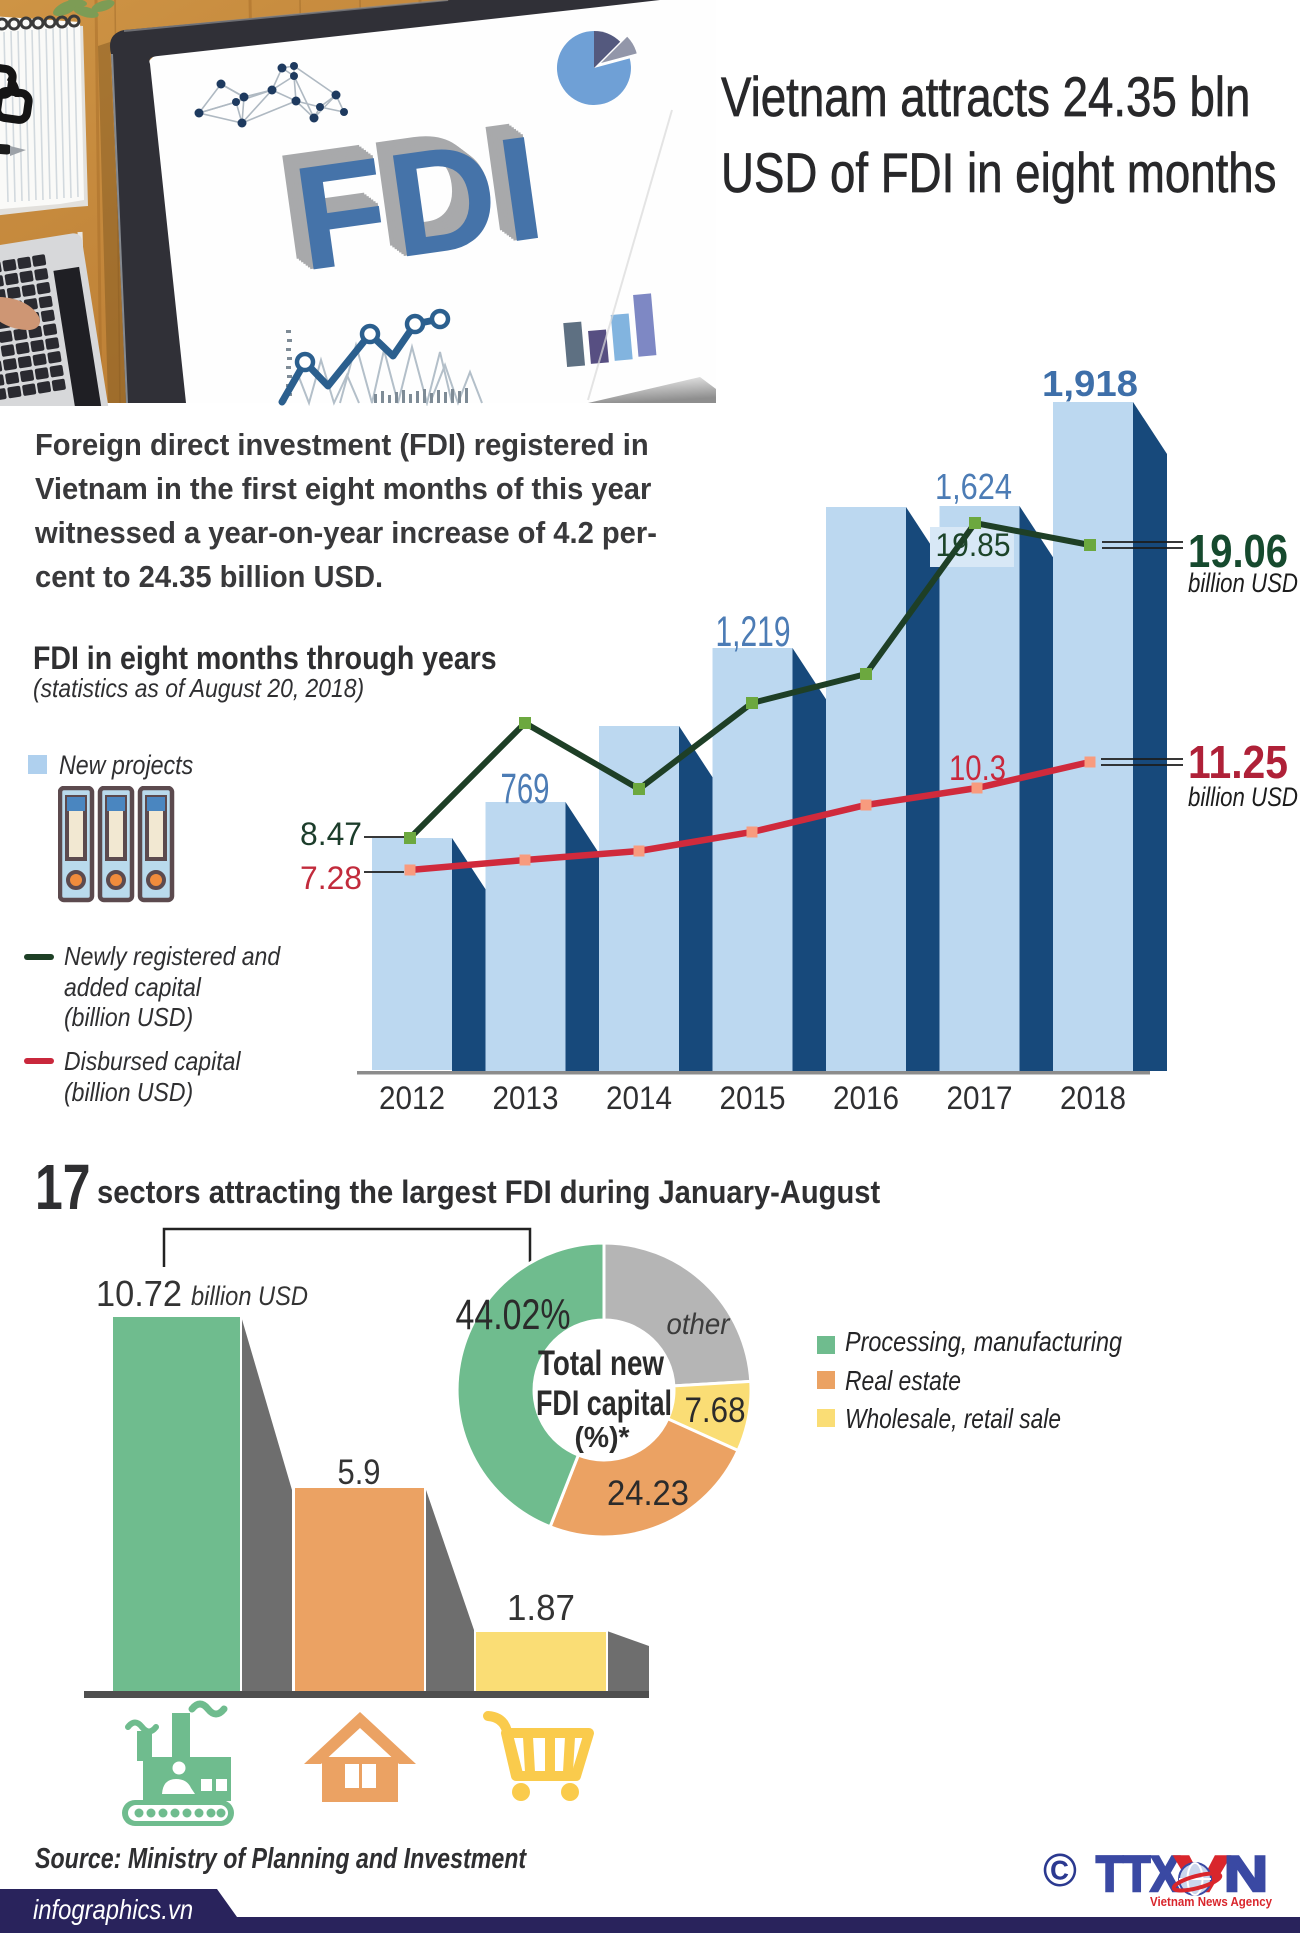 This screenshot has height=1933, width=1300. What do you see at coordinates (1211, 1901) in the screenshot?
I see `svg-text: Vietnam News Agency` at bounding box center [1211, 1901].